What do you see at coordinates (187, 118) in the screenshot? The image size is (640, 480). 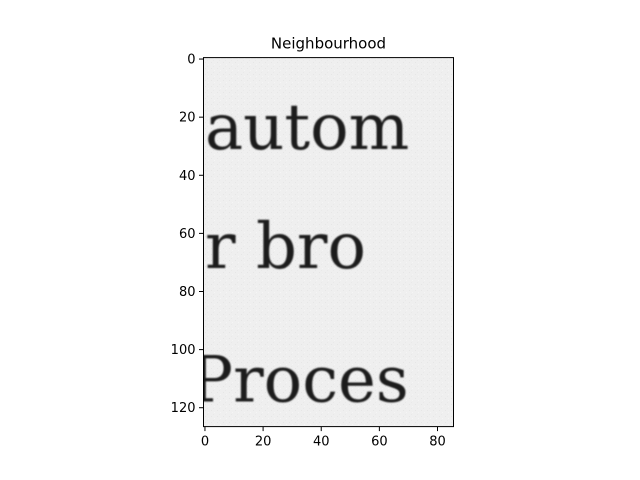 I see `y-tick-label: 20` at bounding box center [187, 118].